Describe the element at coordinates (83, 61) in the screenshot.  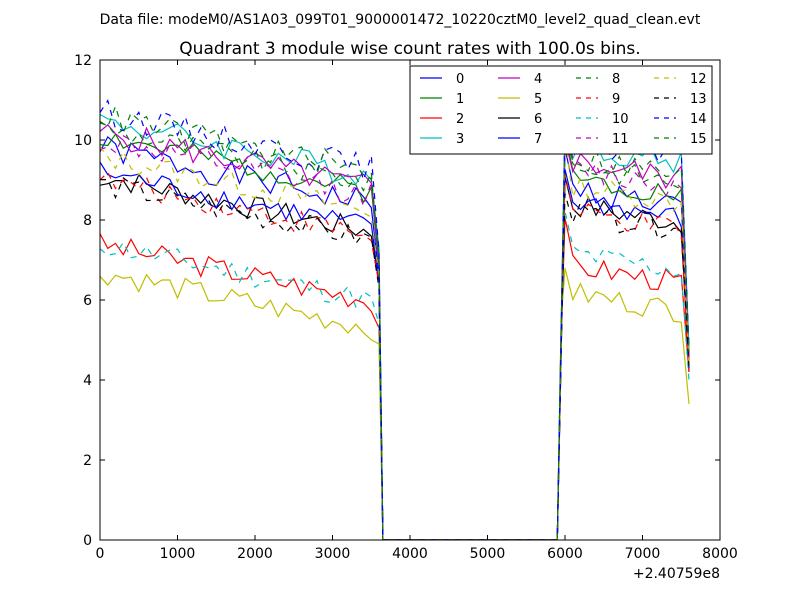
I see `y-tick-label-6: 12` at that location.